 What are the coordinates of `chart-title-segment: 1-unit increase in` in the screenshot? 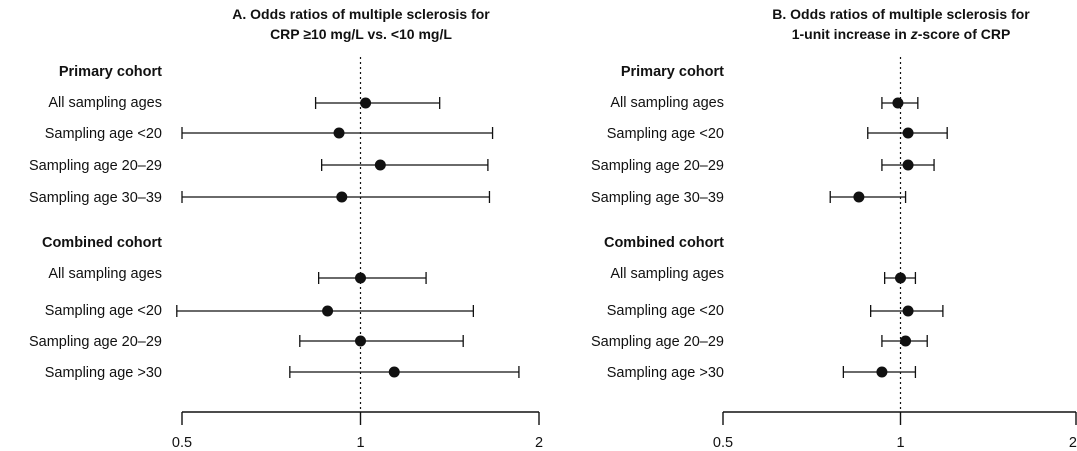 It's located at (851, 34).